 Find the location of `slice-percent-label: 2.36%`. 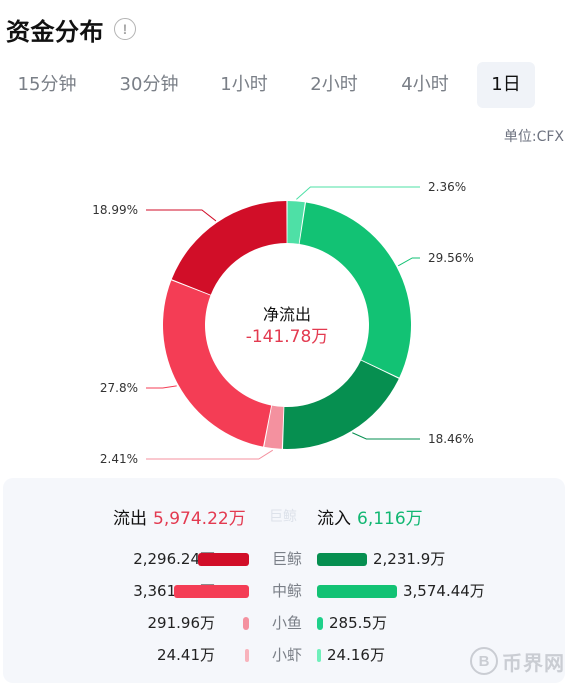

slice-percent-label: 2.36% is located at coordinates (447, 187).